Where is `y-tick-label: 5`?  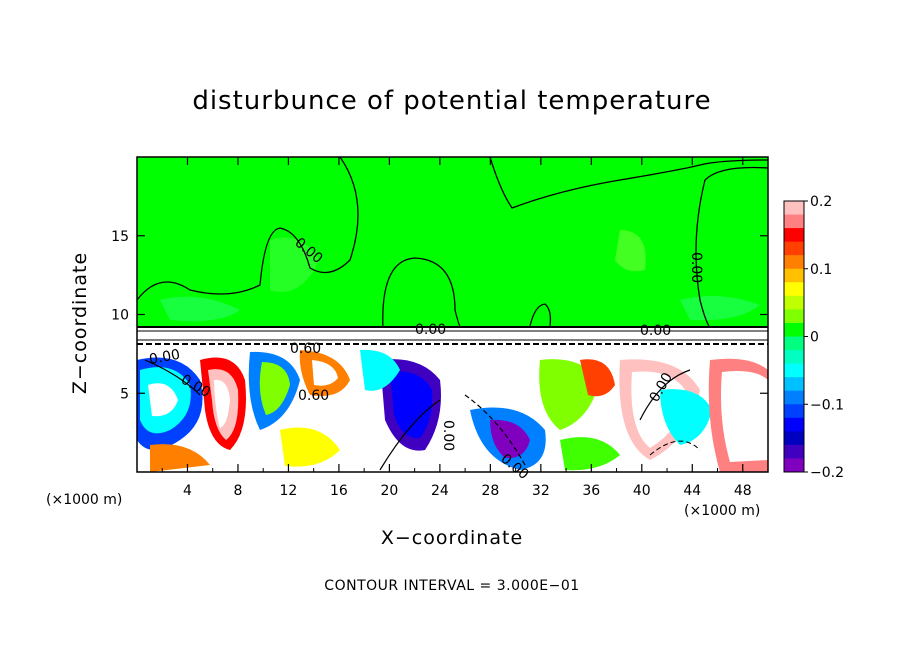
y-tick-label: 5 is located at coordinates (124, 394).